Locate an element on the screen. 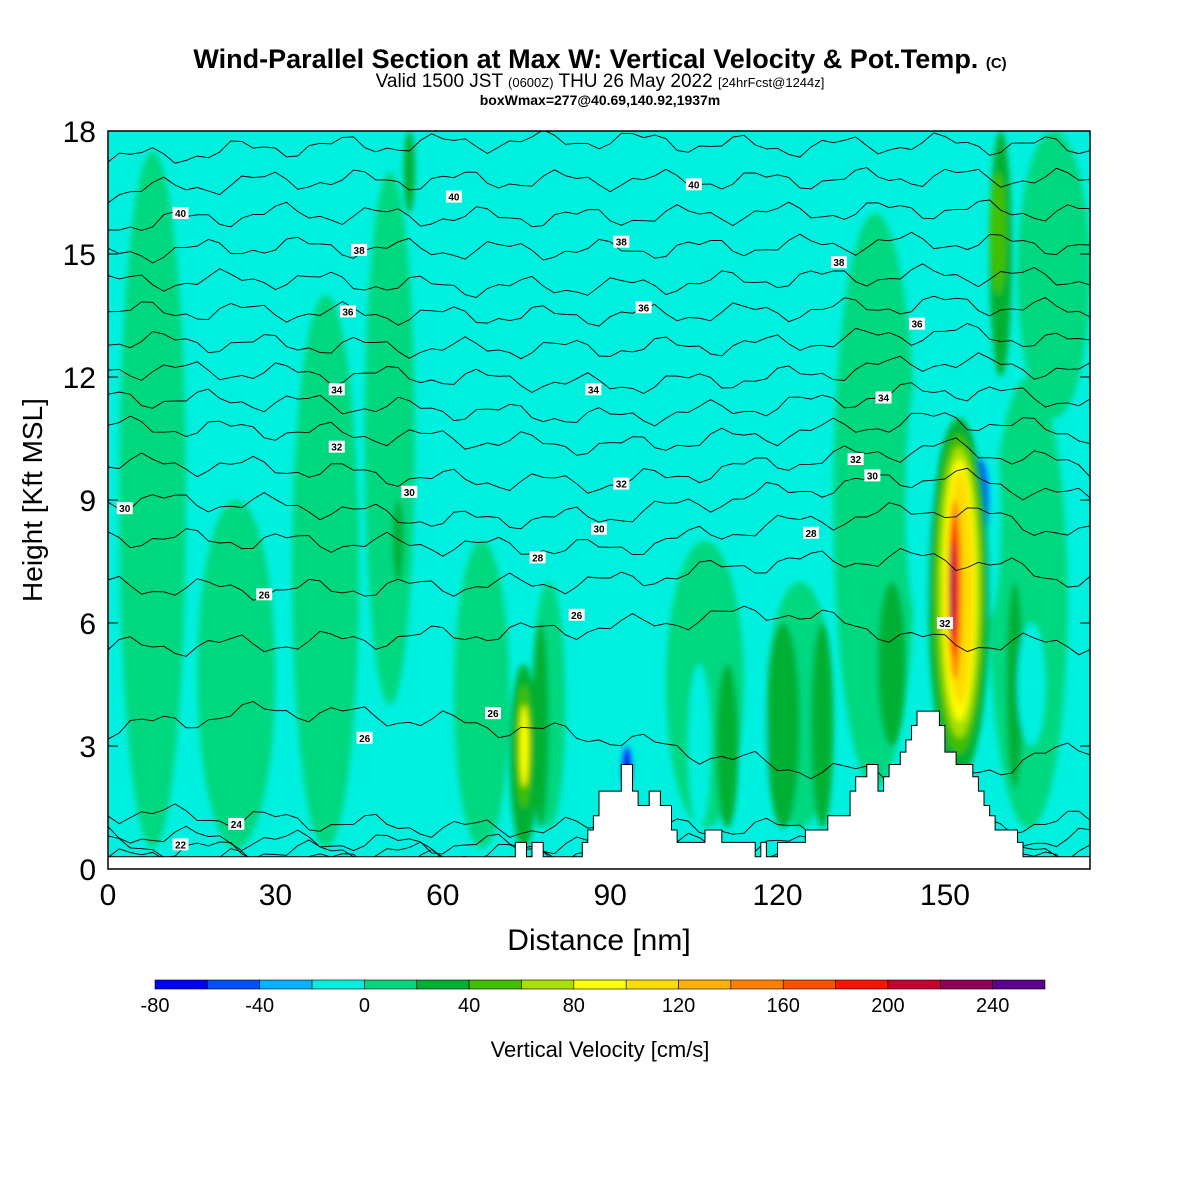 This screenshot has height=1200, width=1200. colorbar-tick-label: 200 is located at coordinates (887, 1006).